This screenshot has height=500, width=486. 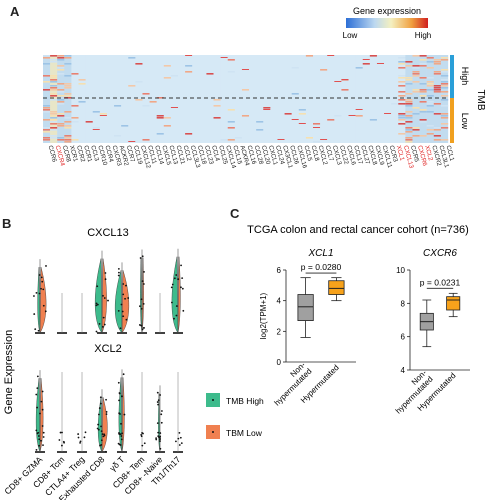 What do you see at coordinates (350, 35) in the screenshot?
I see `heatmap-legend-low: Low` at bounding box center [350, 35].